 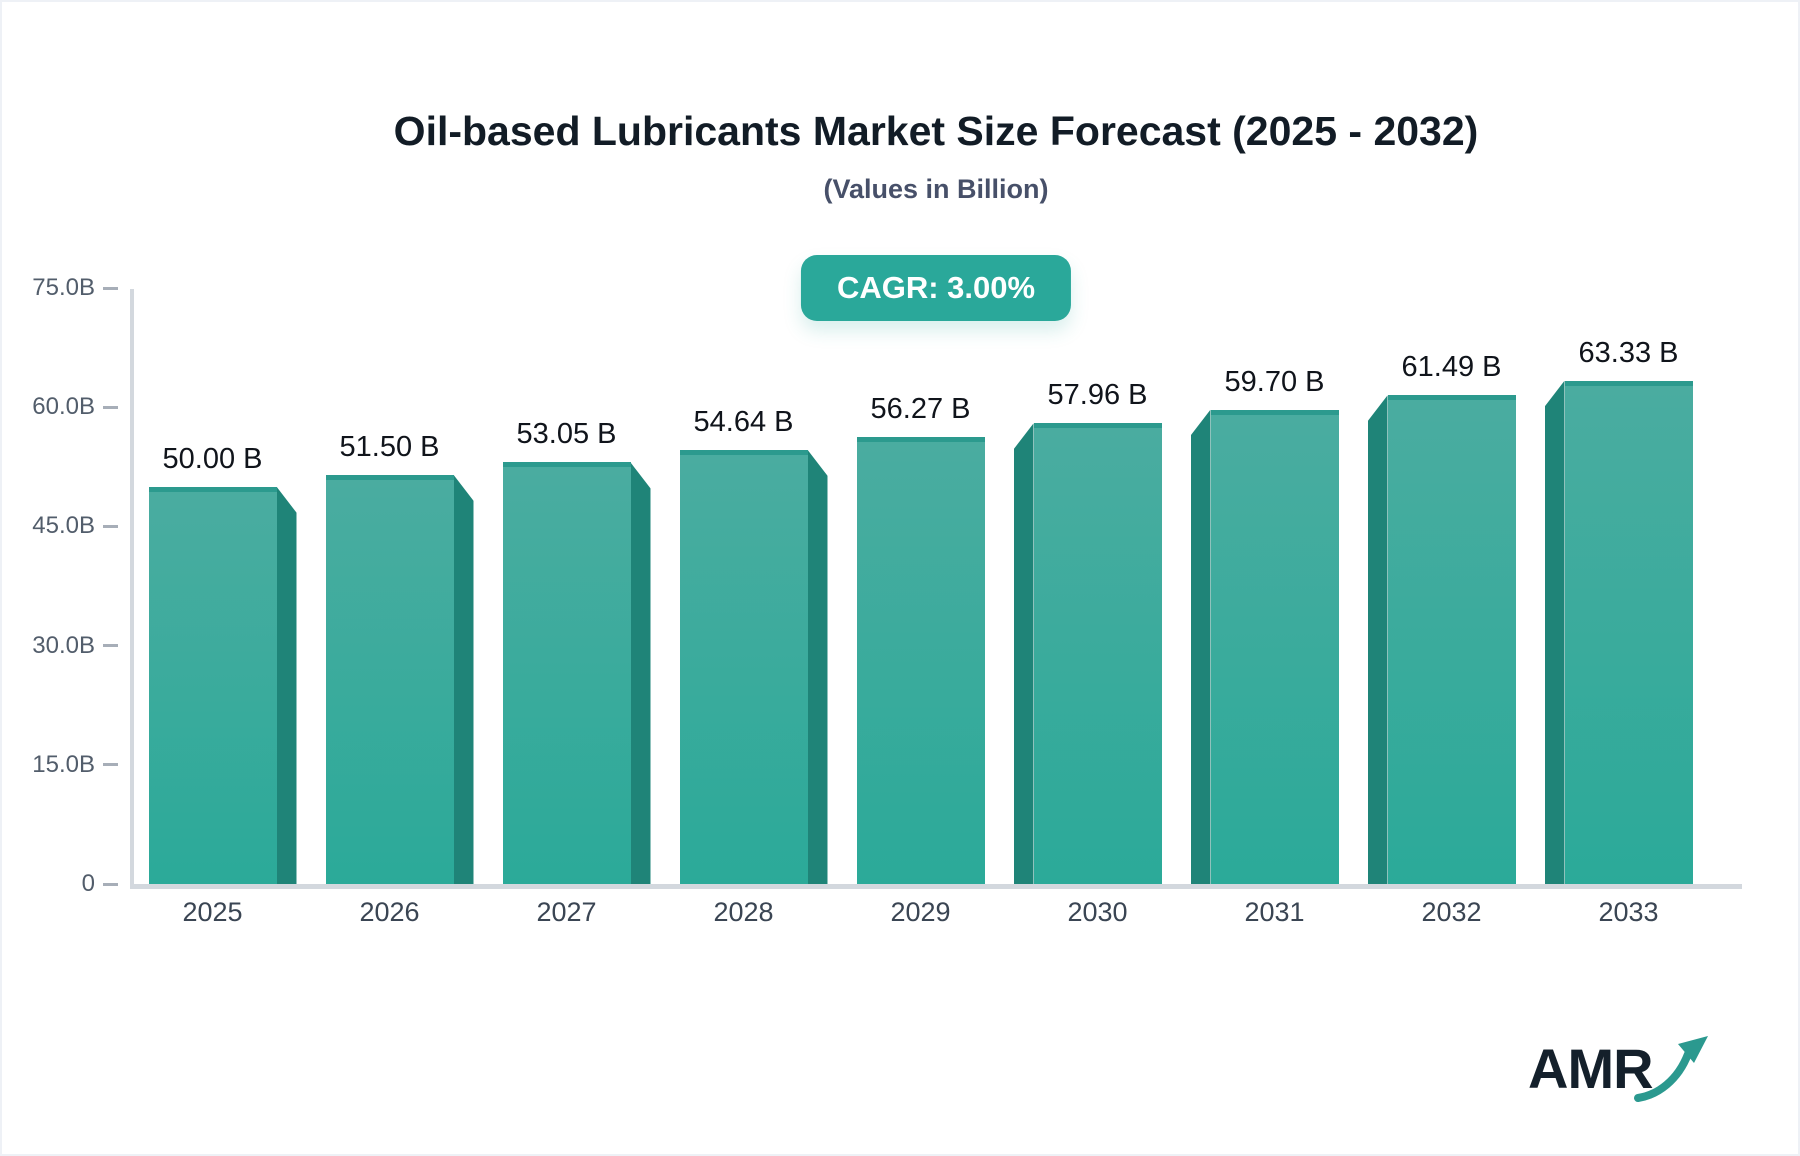 I want to click on x-category-label: 2030, so click(x=1097, y=912).